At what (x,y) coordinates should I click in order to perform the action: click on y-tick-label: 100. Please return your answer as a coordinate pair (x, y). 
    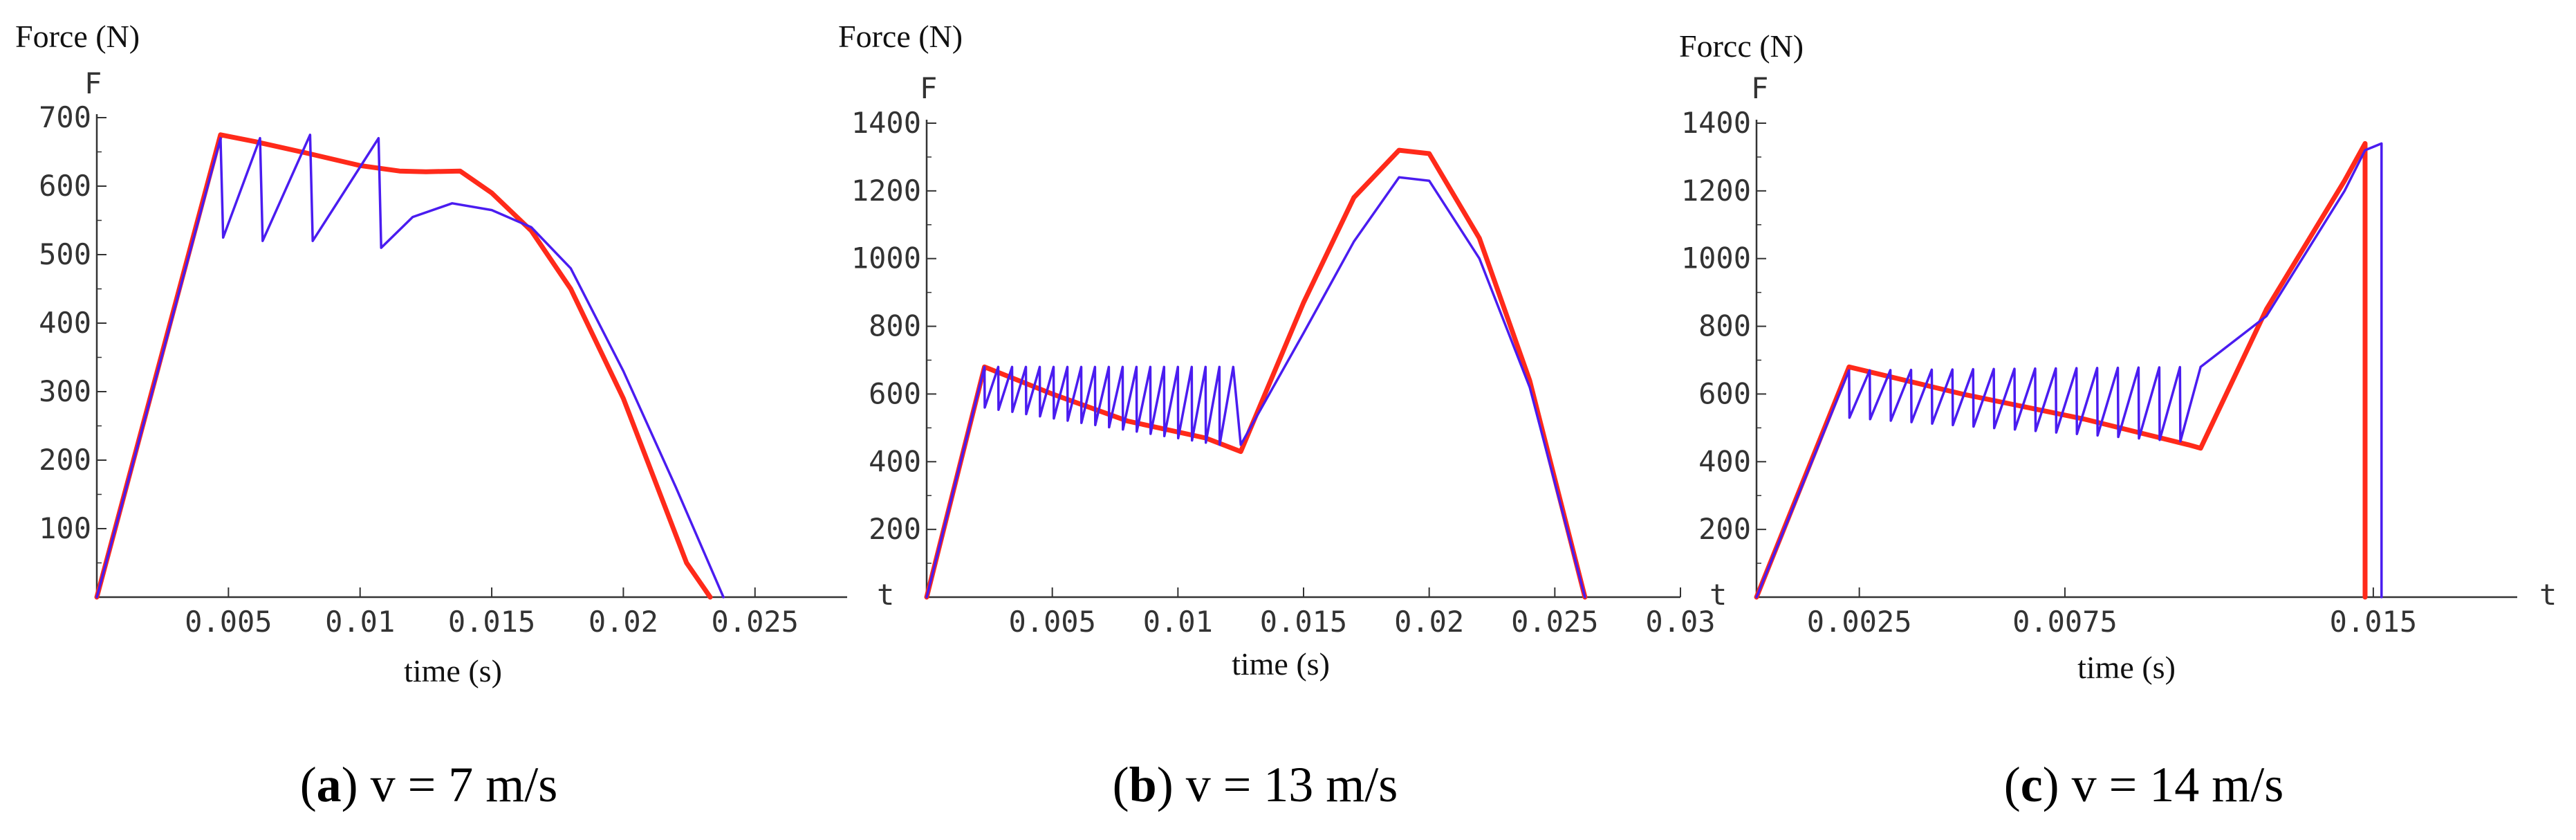
    Looking at the image, I should click on (65, 528).